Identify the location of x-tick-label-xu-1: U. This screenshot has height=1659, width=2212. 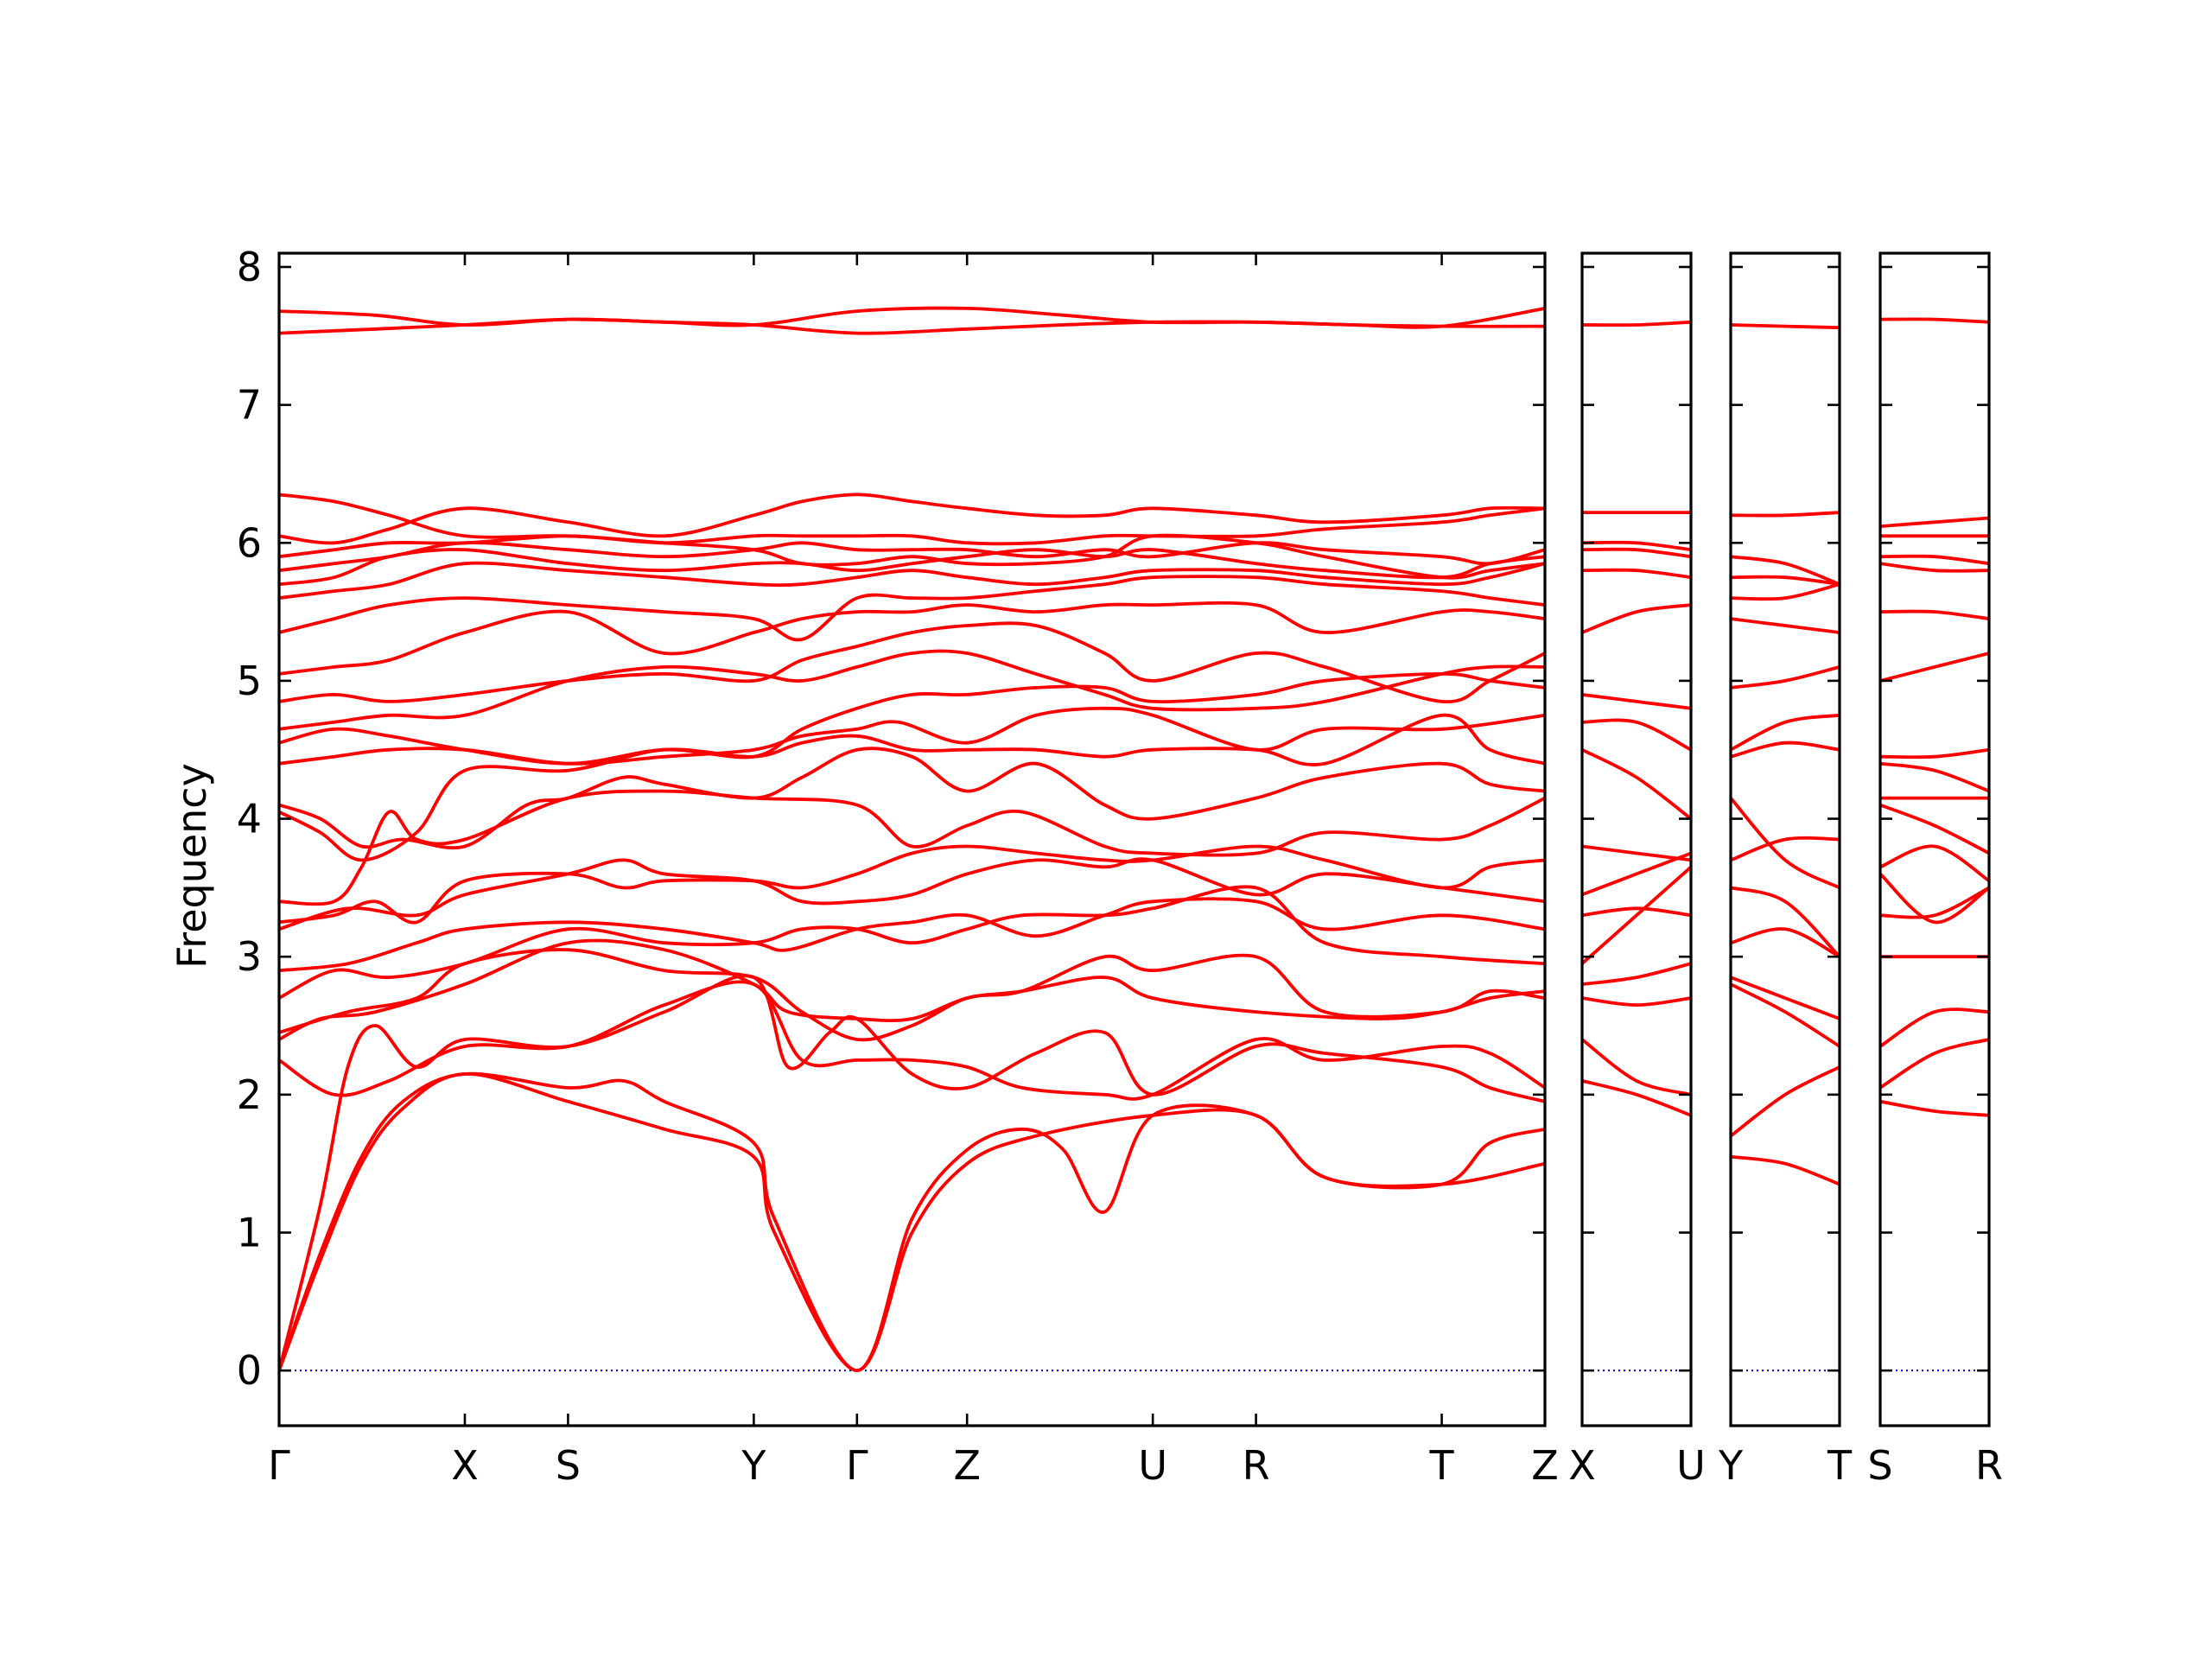
(1691, 1465).